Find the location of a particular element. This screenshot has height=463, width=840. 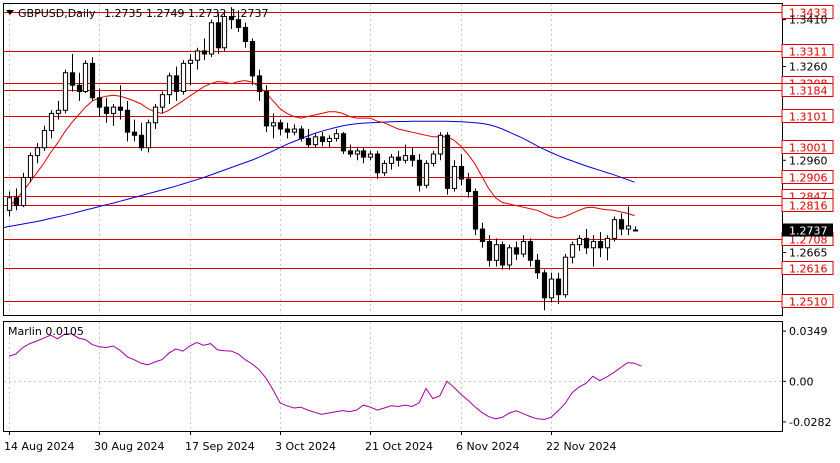

indicator-tick-label: -0.0282 is located at coordinates (810, 422).